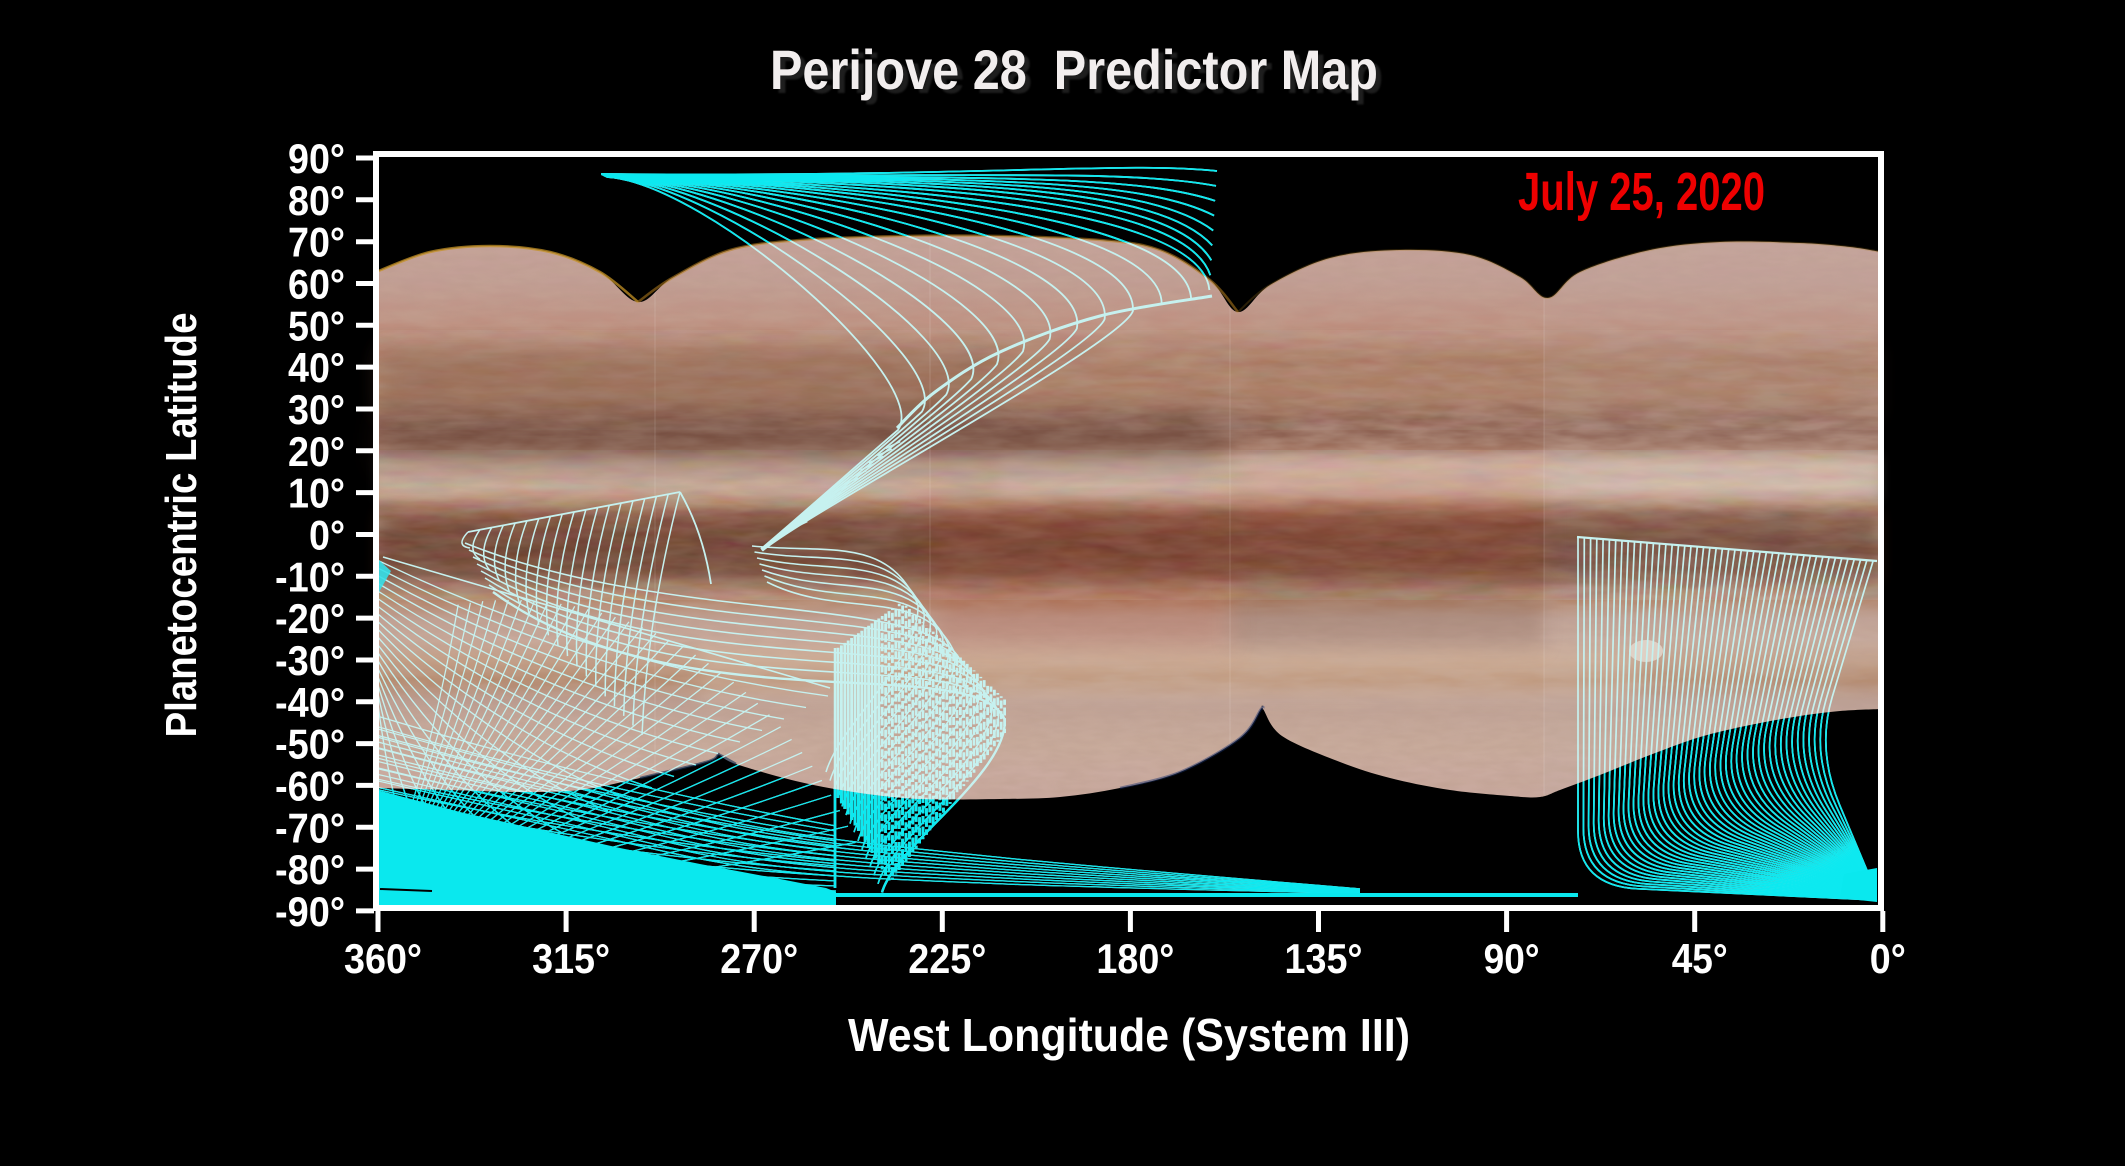 The image size is (2125, 1166). Describe the element at coordinates (947, 958) in the screenshot. I see `svg-text: 225°` at that location.